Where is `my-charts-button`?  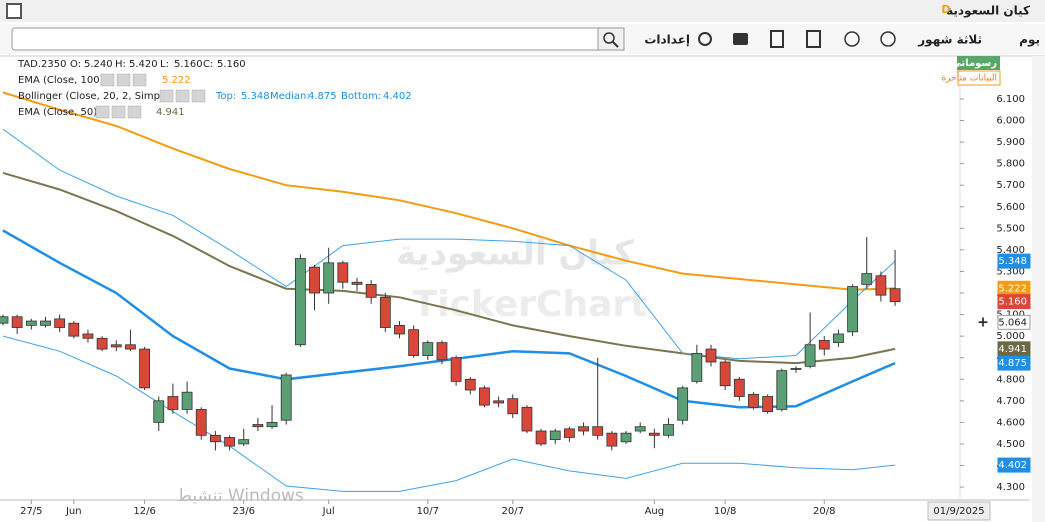 my-charts-button is located at coordinates (978, 63).